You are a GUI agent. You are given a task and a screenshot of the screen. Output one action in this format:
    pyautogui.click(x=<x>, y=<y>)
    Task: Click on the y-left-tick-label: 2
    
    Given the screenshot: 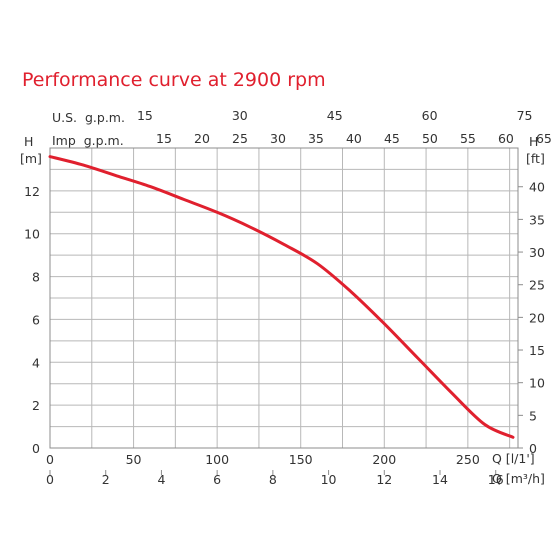 What is the action you would take?
    pyautogui.click(x=36, y=405)
    